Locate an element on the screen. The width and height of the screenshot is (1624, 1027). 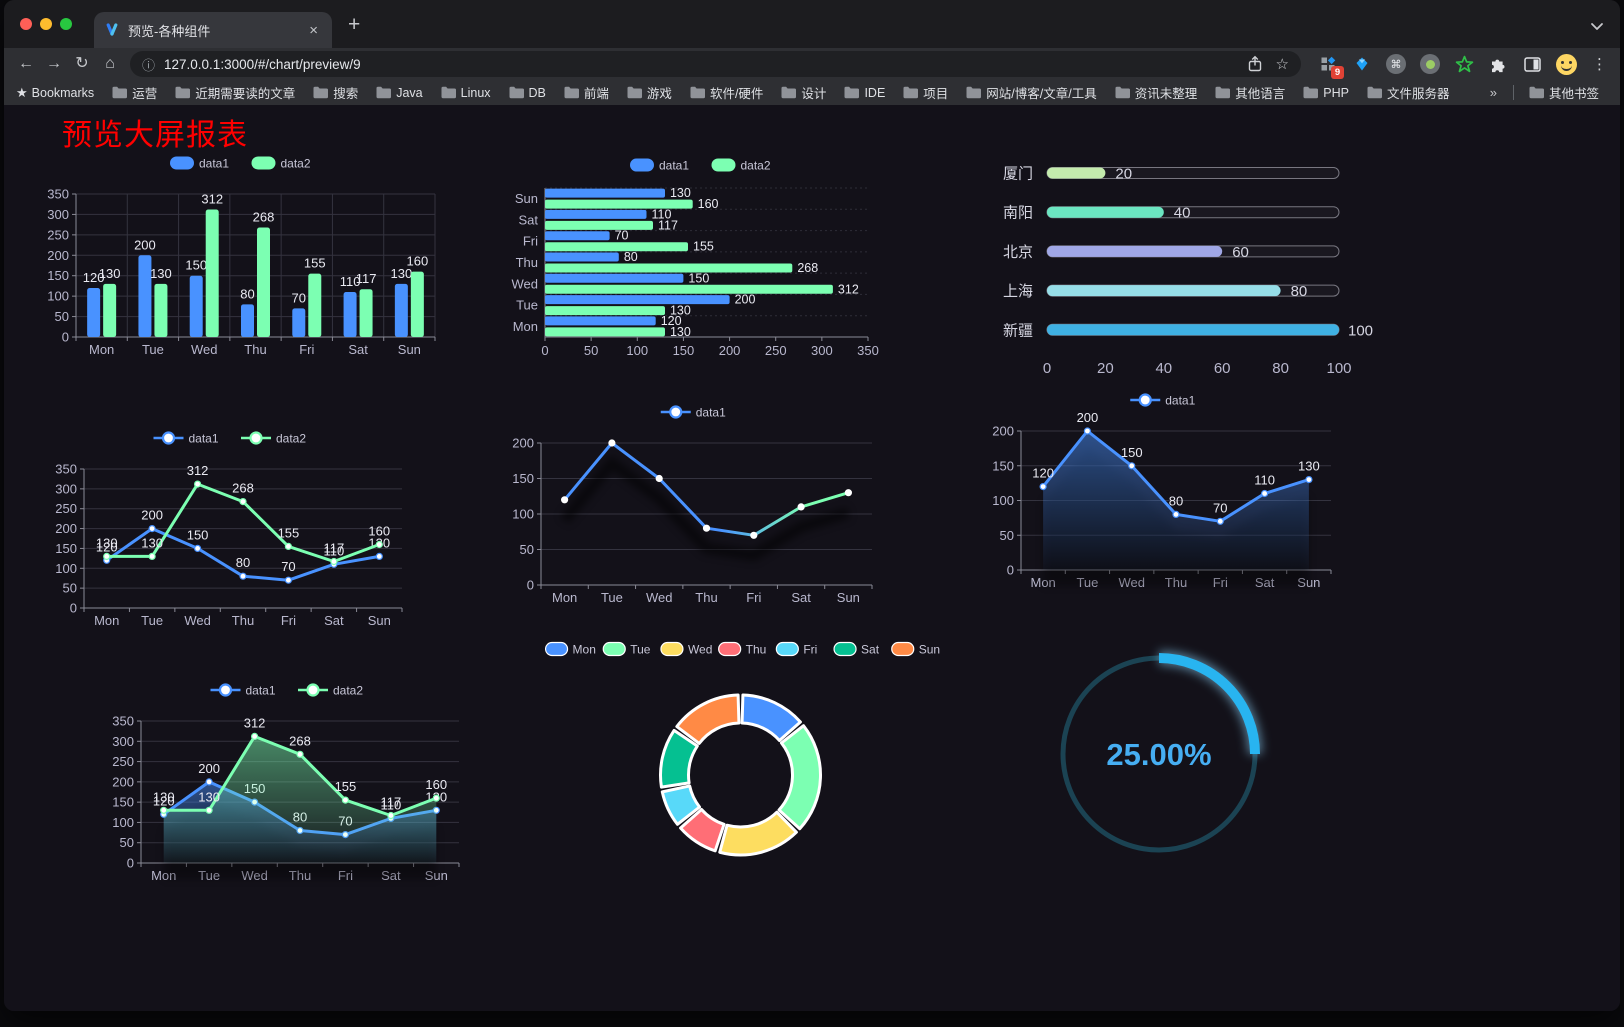
new-tab-button: + is located at coordinates (354, 24).